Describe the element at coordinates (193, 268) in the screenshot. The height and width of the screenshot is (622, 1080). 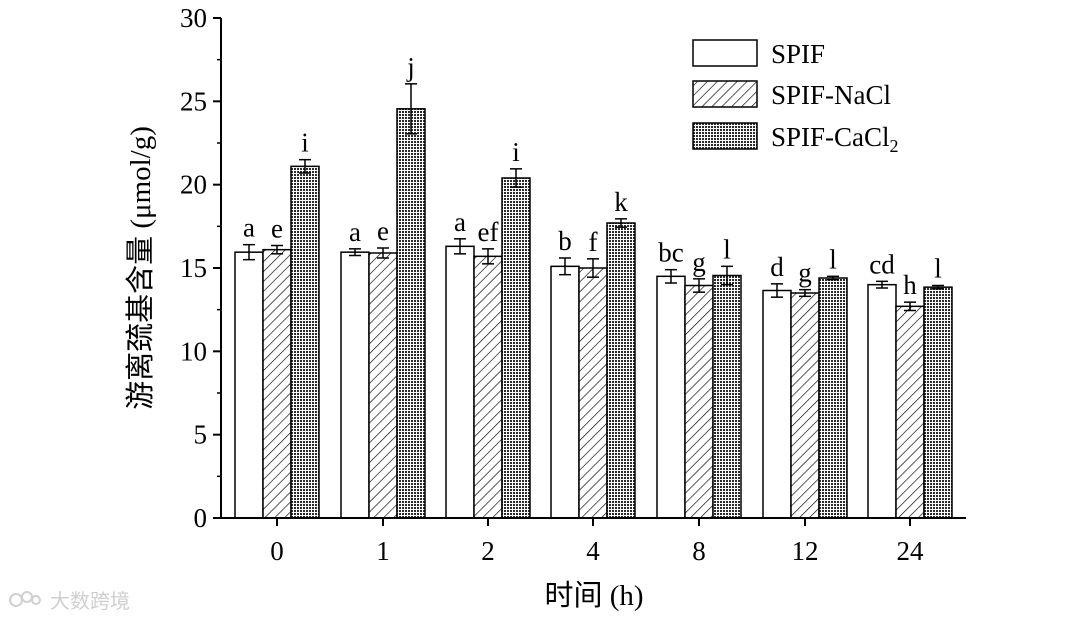
I see `y-tick-label: 15` at that location.